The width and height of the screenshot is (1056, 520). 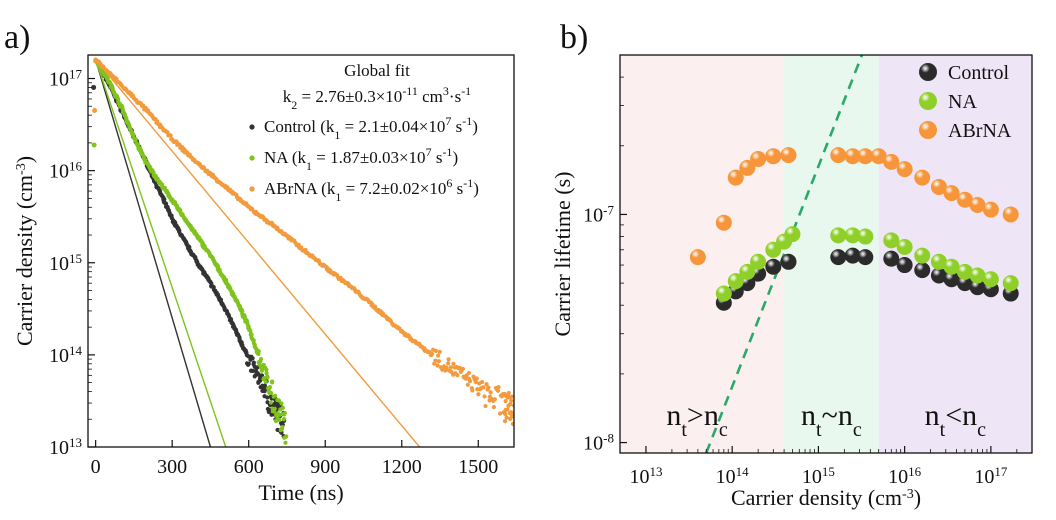 What do you see at coordinates (816, 497) in the screenshot?
I see `panel-b-x-axis-label-main: Carrier density (cm` at bounding box center [816, 497].